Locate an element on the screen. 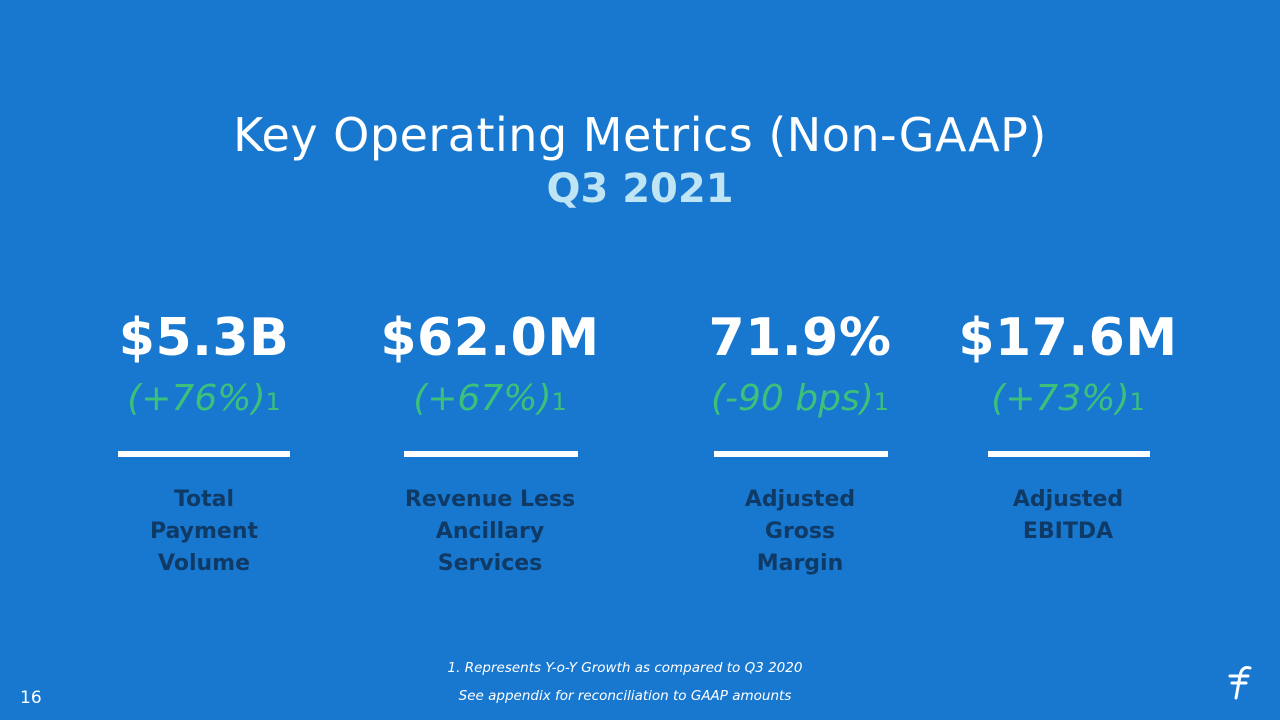 Image resolution: width=1280 pixels, height=720 pixels. flywire-logo-icon is located at coordinates (1240, 683).